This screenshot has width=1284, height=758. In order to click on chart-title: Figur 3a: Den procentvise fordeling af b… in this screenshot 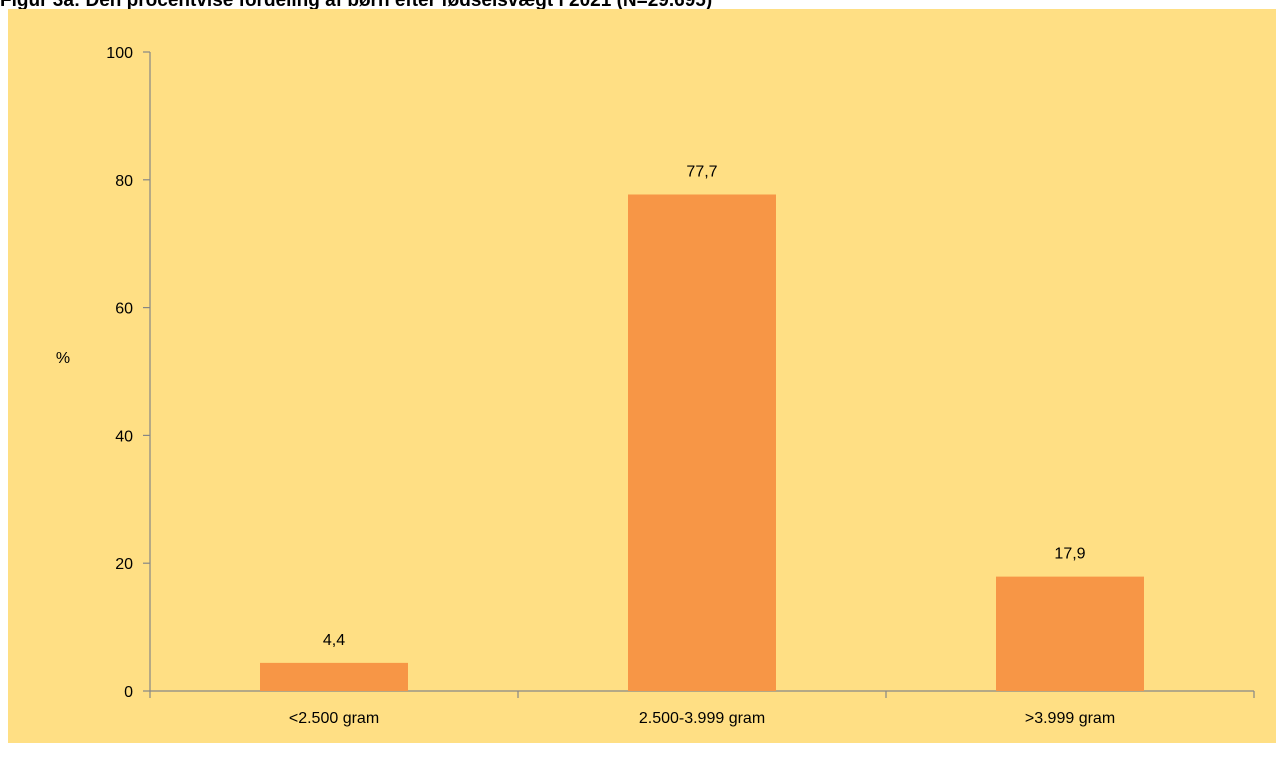, I will do `click(356, 5)`.